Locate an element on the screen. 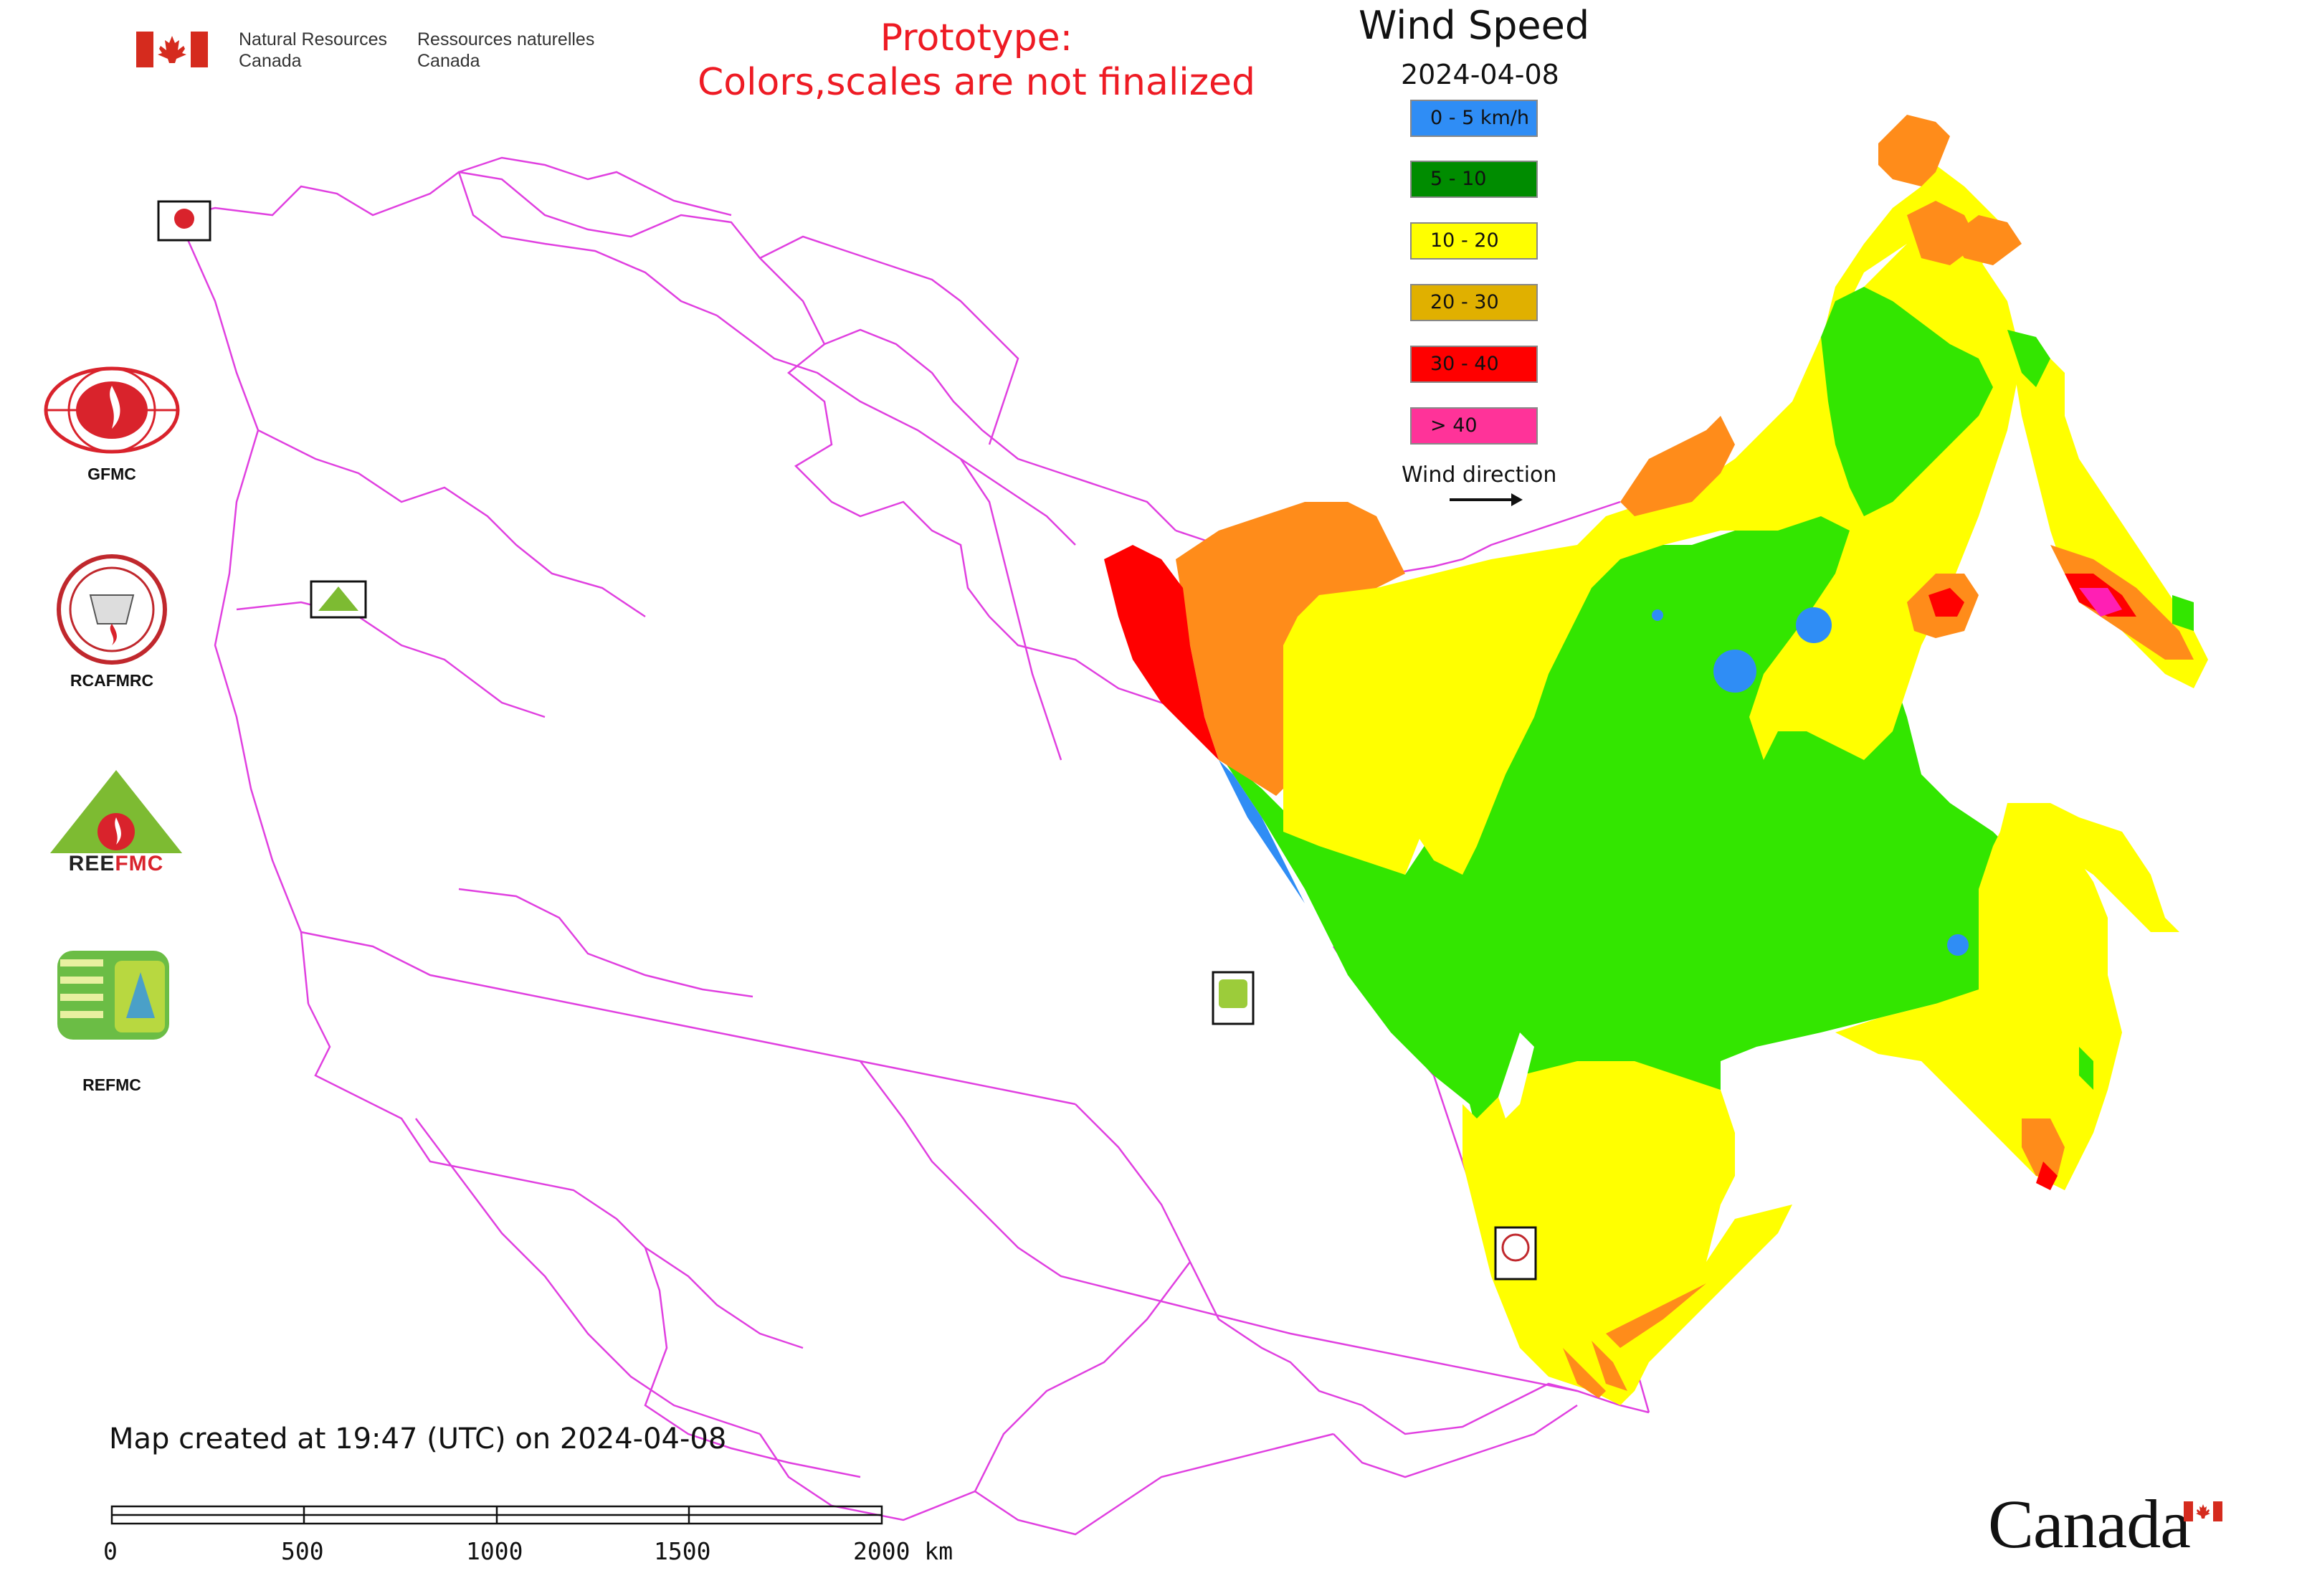 The image size is (2302, 1596). legend-item-label: 0 - 5 km/h is located at coordinates (1480, 118).